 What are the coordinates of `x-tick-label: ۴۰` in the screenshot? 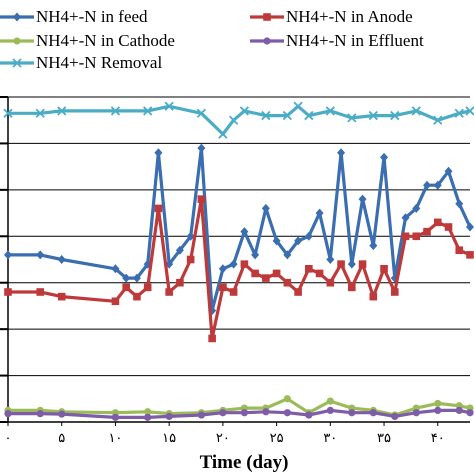 It's located at (438, 437).